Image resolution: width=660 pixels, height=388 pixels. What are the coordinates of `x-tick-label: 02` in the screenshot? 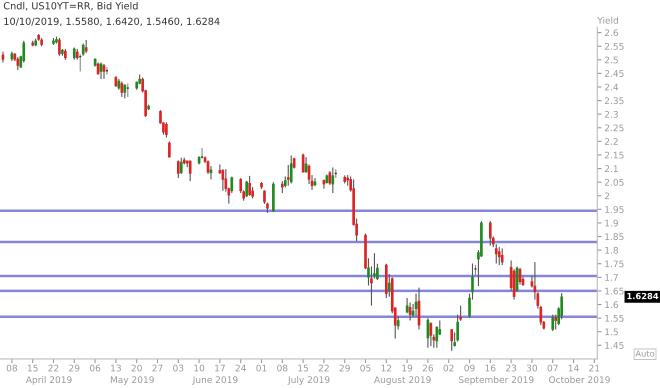 It's located at (449, 368).